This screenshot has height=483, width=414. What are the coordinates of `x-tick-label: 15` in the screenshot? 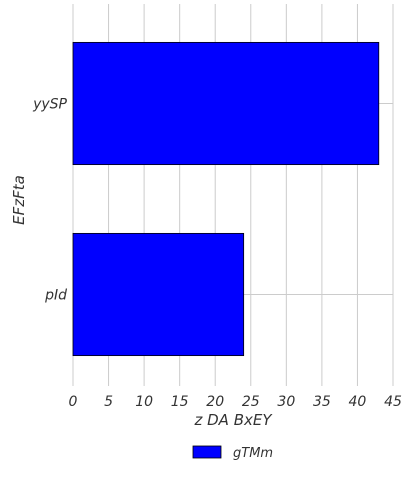 It's located at (180, 402).